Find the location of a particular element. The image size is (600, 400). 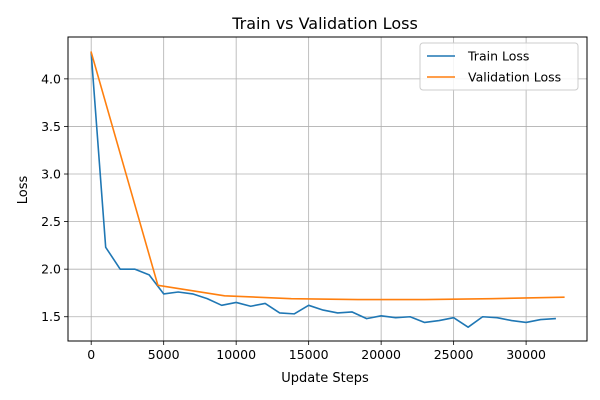

x-tick-label: 30000 is located at coordinates (526, 354).